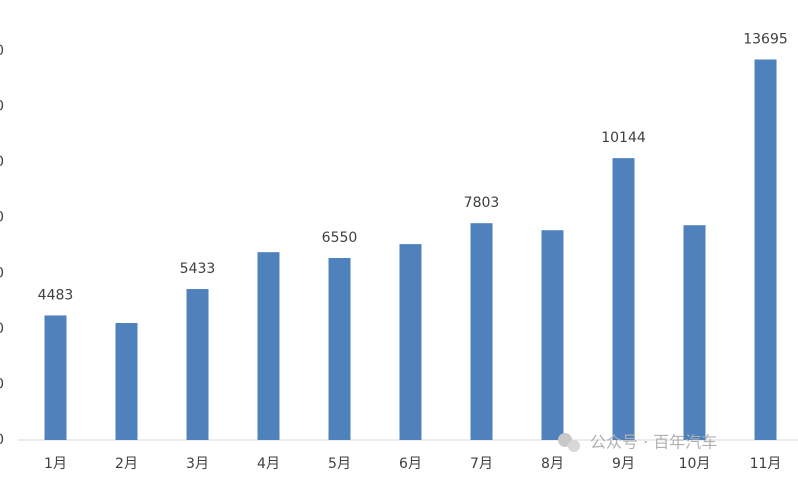 This screenshot has width=798, height=477. Describe the element at coordinates (623, 138) in the screenshot. I see `data-label: 10144` at that location.